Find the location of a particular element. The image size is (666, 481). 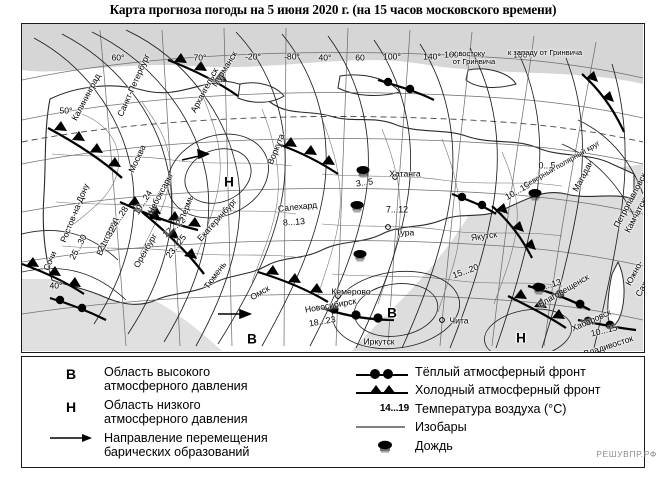

legend-item-high-pressure: В Область высокого атмосферного давления is located at coordinates (188, 379).